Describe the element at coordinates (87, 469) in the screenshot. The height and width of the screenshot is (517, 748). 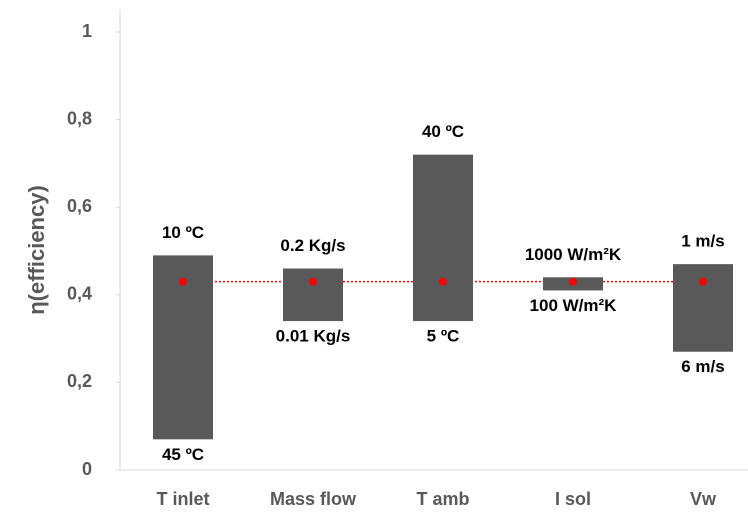
I see `y-tick-label: 0` at that location.